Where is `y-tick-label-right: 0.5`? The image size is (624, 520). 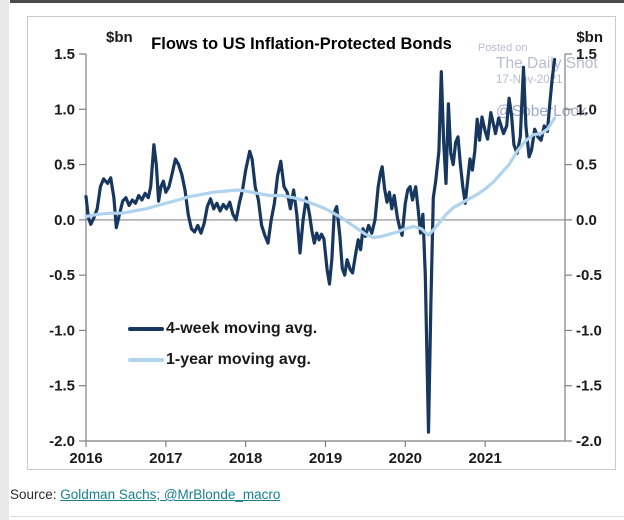
y-tick-label-right: 0.5 is located at coordinates (586, 165).